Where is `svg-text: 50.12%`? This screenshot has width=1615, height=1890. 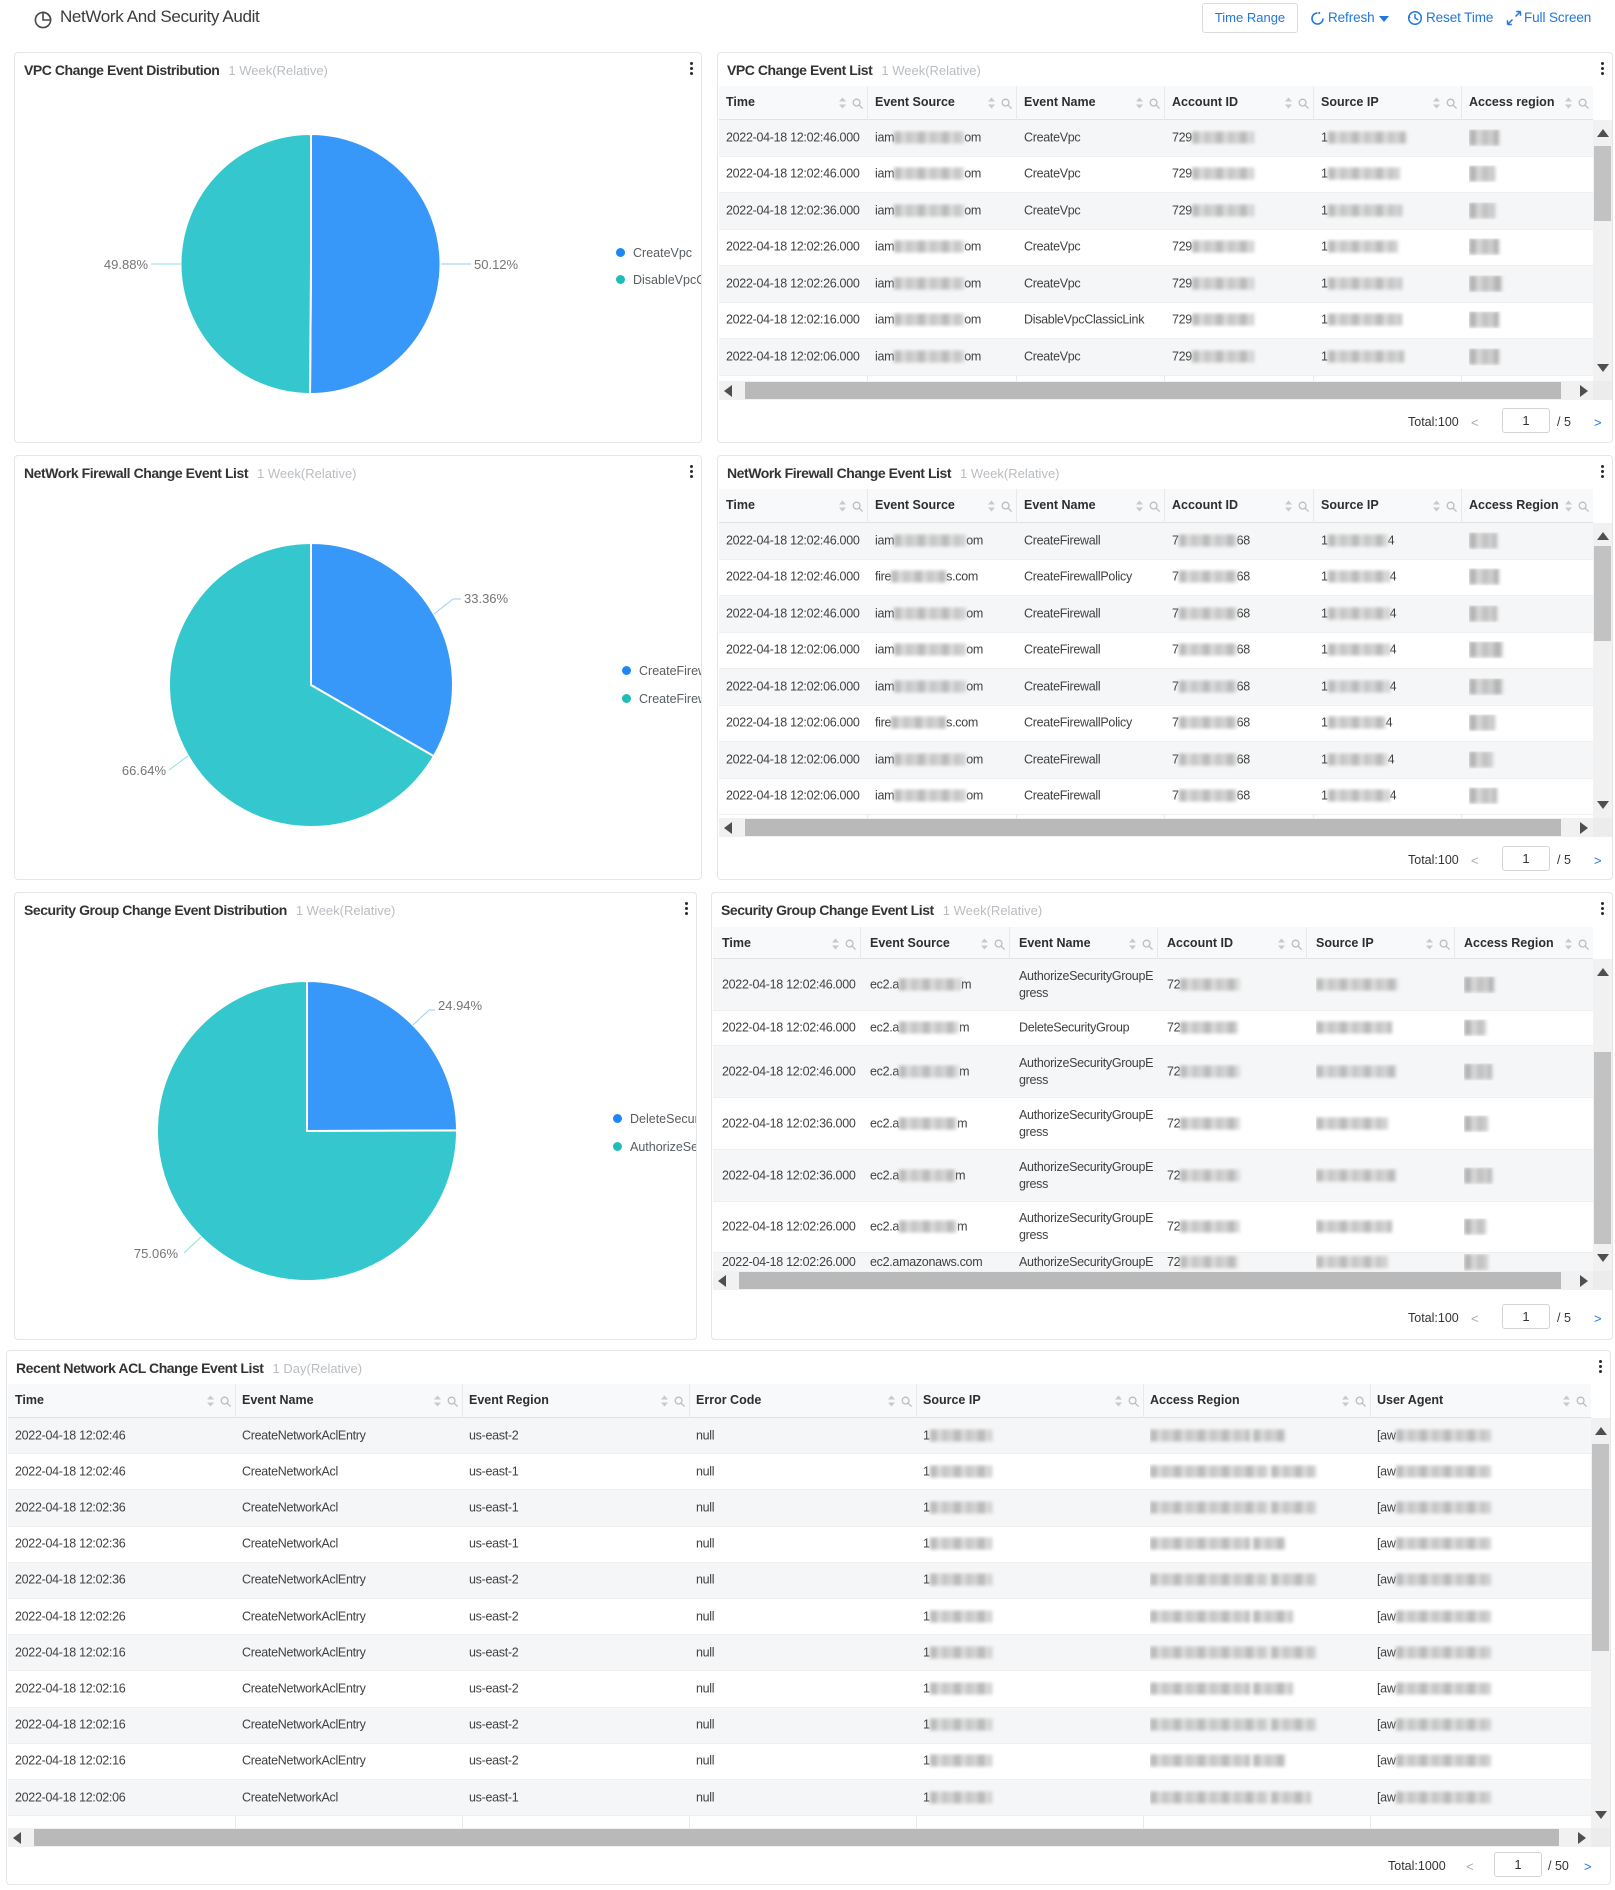 svg-text: 50.12% is located at coordinates (496, 264).